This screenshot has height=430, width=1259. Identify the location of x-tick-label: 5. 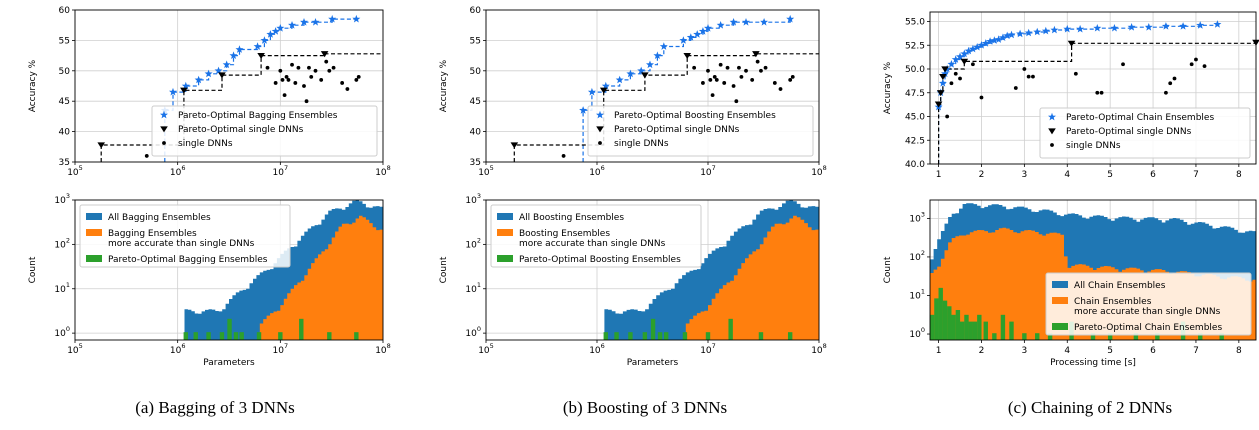
(1110, 175).